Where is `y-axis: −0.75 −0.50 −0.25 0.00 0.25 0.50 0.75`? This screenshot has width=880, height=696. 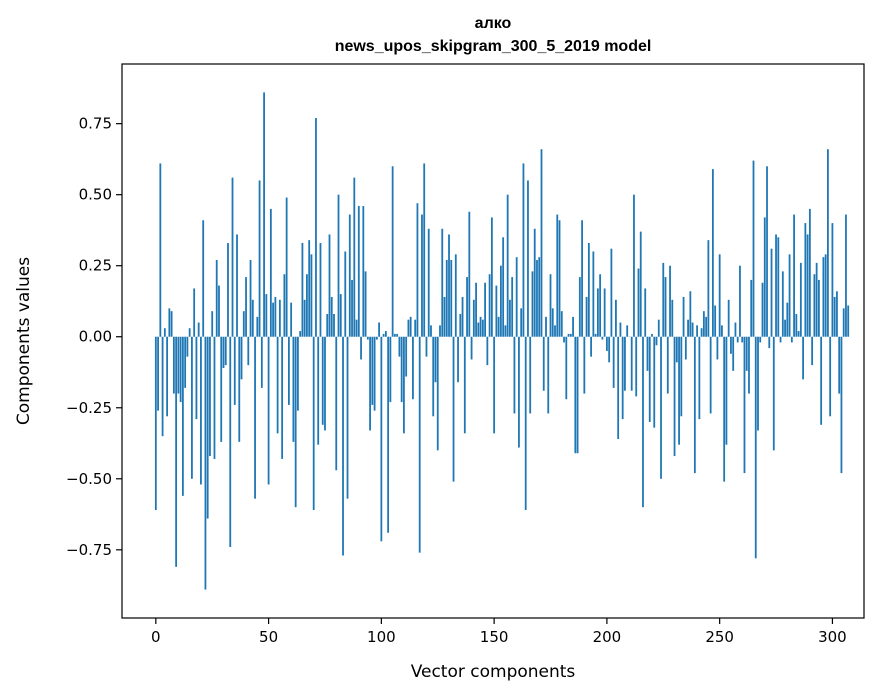
y-axis: −0.75 −0.50 −0.25 0.00 0.25 0.50 0.75 is located at coordinates (94, 337).